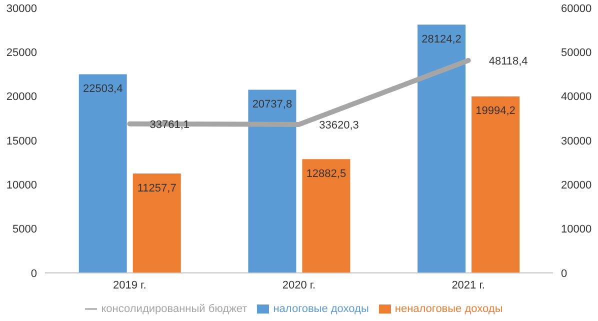 The width and height of the screenshot is (598, 321). Describe the element at coordinates (129, 286) in the screenshot. I see `x-tick-label: 2019 г.` at that location.